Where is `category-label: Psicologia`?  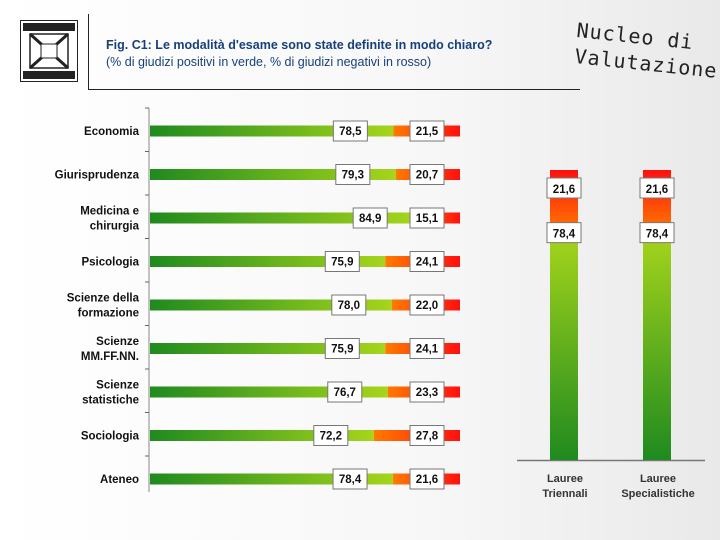
category-label: Psicologia is located at coordinates (110, 263).